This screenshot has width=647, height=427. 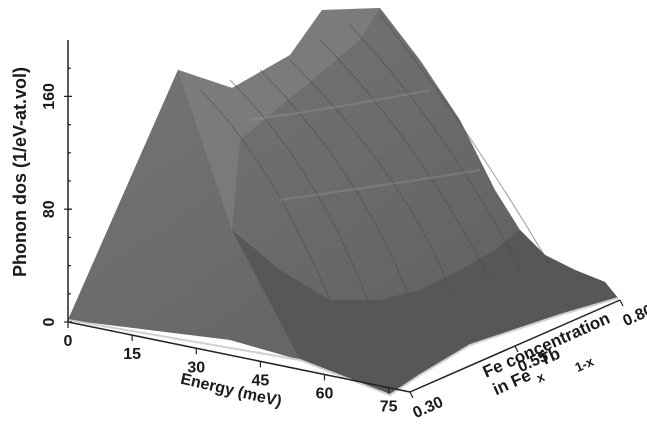 I want to click on y-tick-marks, so click(x=516, y=349).